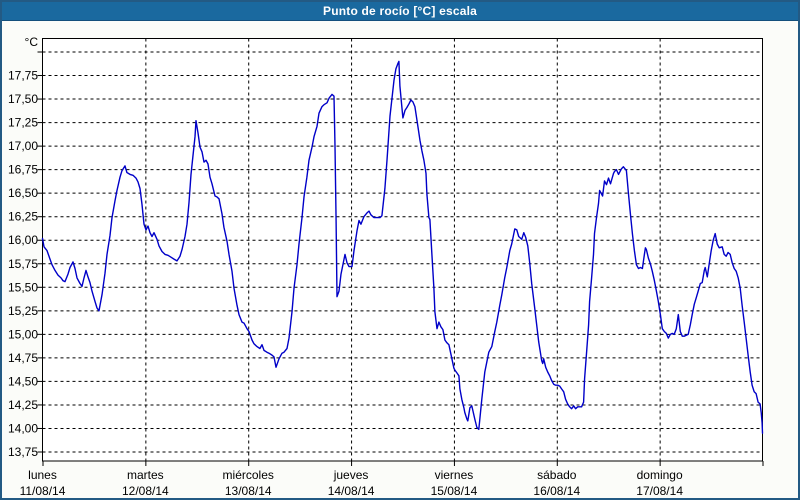 Image resolution: width=800 pixels, height=500 pixels. I want to click on x-day-label: sábado, so click(557, 475).